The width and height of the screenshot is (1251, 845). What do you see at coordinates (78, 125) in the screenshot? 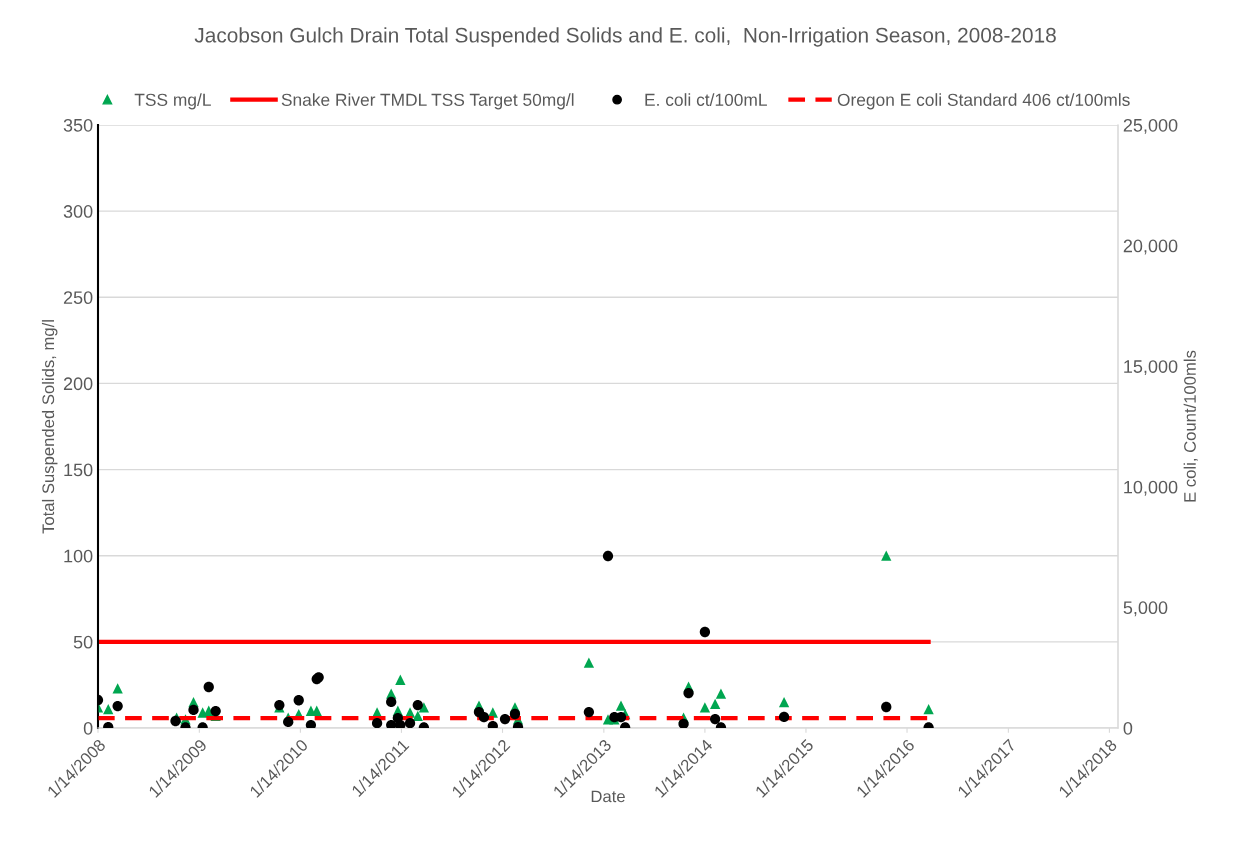
I see `y-tick-label: 350` at bounding box center [78, 125].